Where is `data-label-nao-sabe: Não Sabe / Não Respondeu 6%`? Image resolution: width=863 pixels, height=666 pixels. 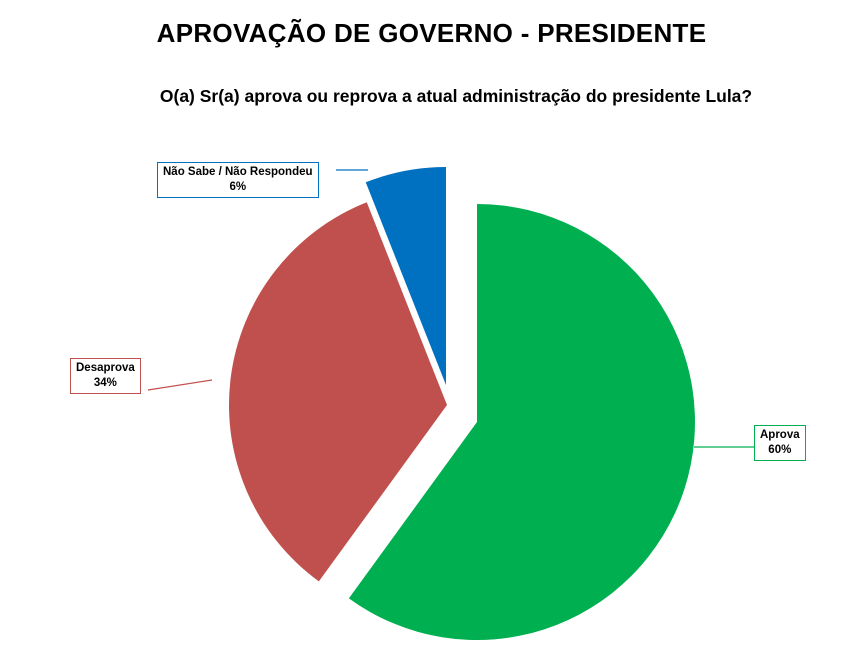 data-label-nao-sabe: Não Sabe / Não Respondeu 6% is located at coordinates (238, 180).